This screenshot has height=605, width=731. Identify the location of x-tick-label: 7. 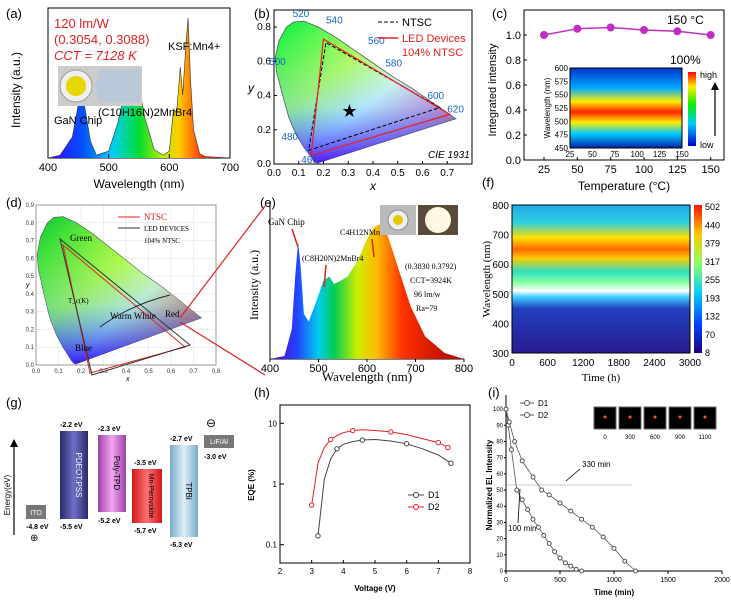
(438, 571).